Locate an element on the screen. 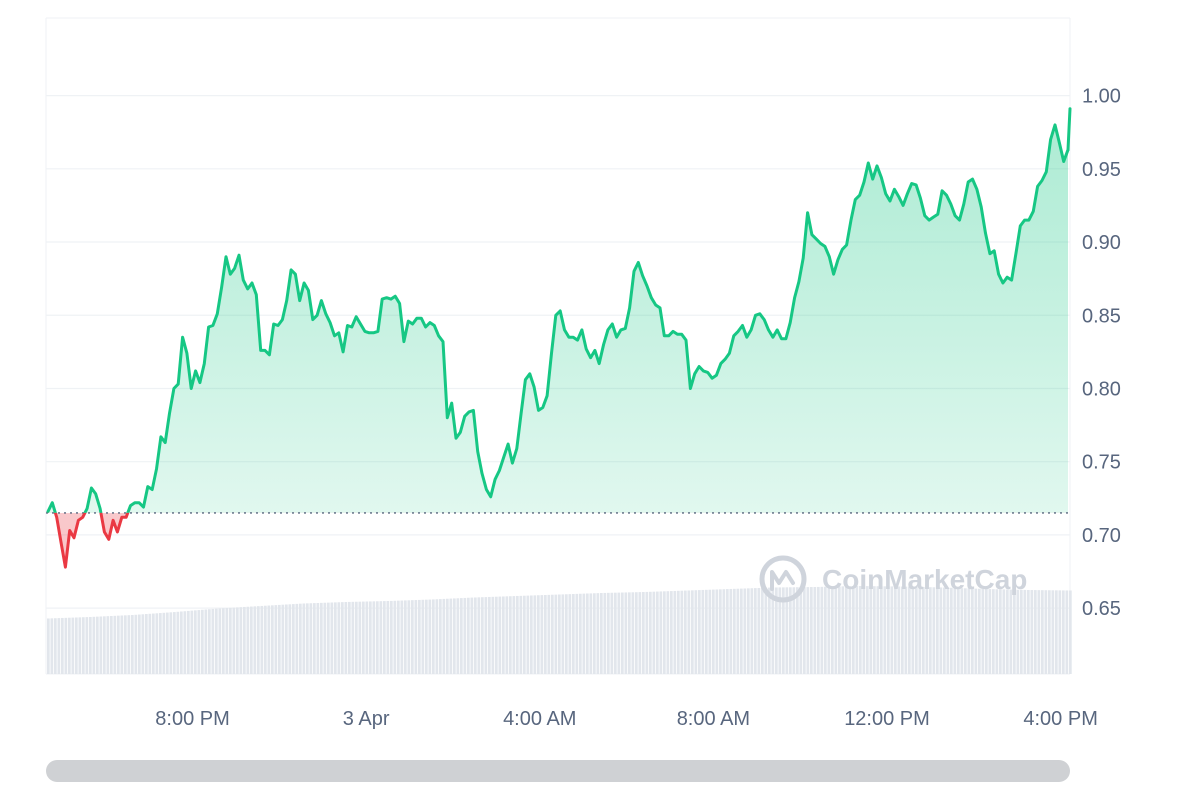 The image size is (1200, 805). x-tick-label: 12:00 PM is located at coordinates (887, 719).